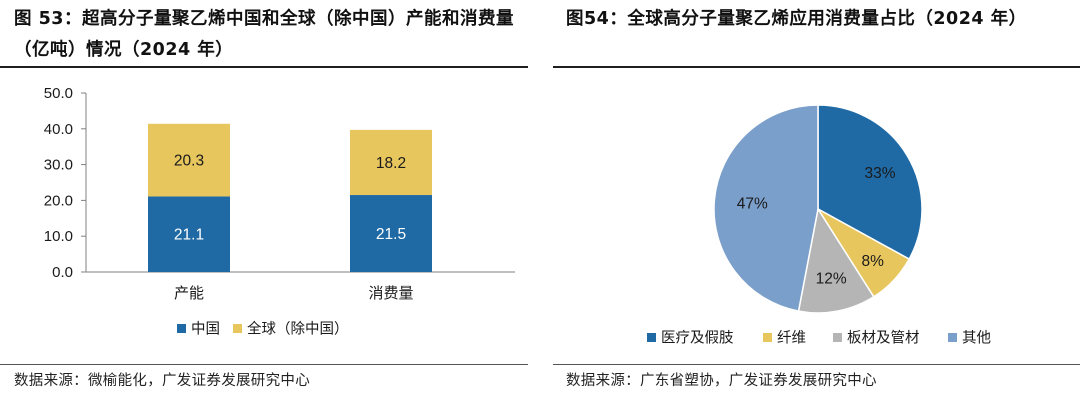  What do you see at coordinates (791, 338) in the screenshot?
I see `legend-label: 纤维` at bounding box center [791, 338].